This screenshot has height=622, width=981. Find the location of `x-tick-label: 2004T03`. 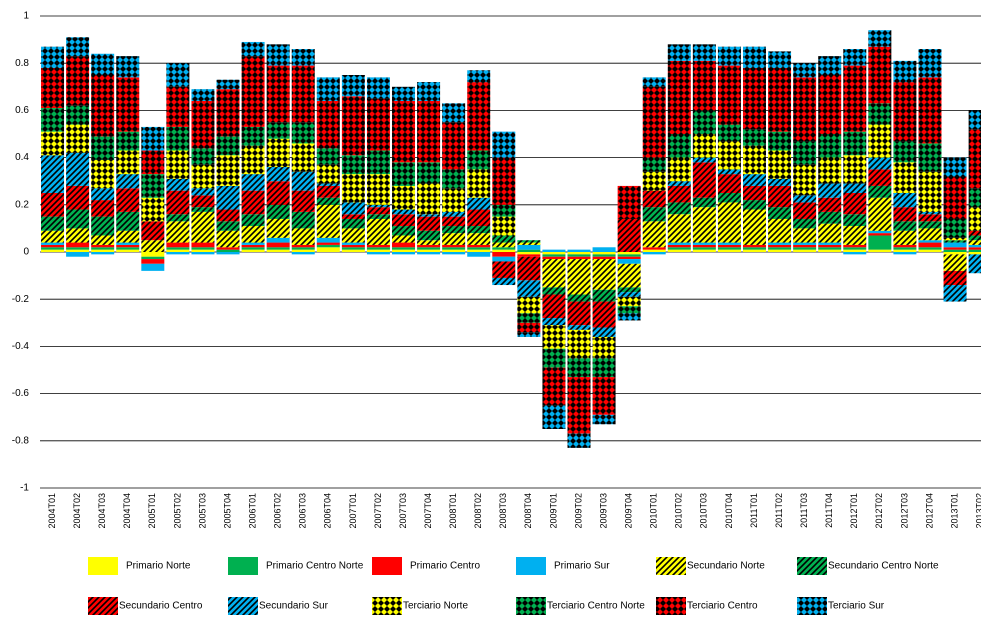

x-tick-label: 2004T03 is located at coordinates (102, 511).